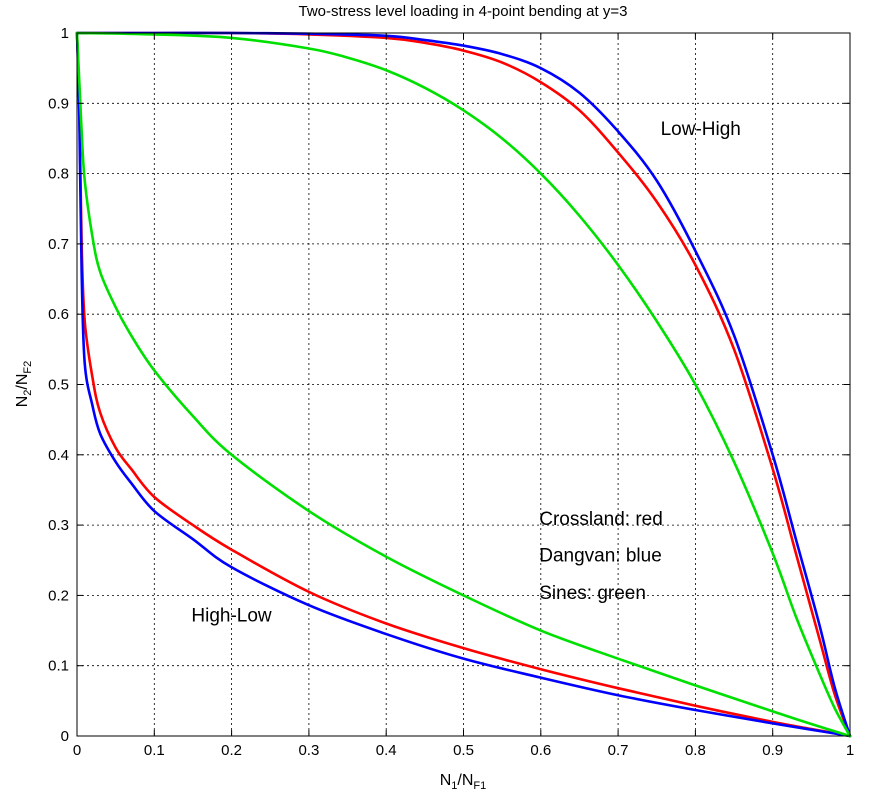 The width and height of the screenshot is (875, 797). I want to click on y-tick-label-3: 0.3, so click(58, 525).